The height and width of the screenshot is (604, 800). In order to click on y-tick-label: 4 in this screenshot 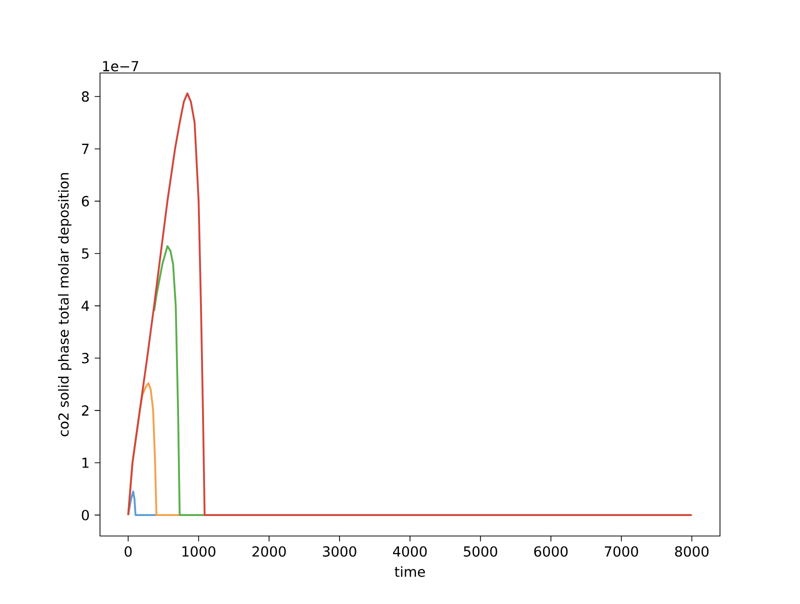, I will do `click(86, 305)`.